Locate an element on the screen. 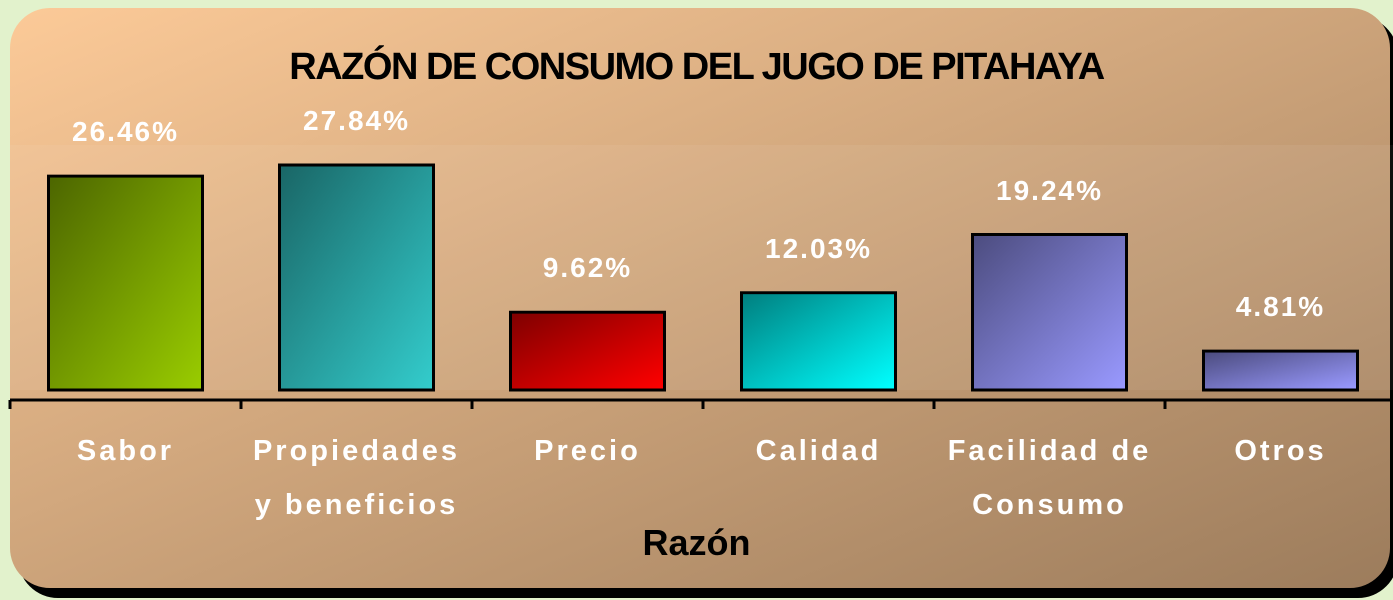  x-tick-label: Calidad is located at coordinates (818, 451).